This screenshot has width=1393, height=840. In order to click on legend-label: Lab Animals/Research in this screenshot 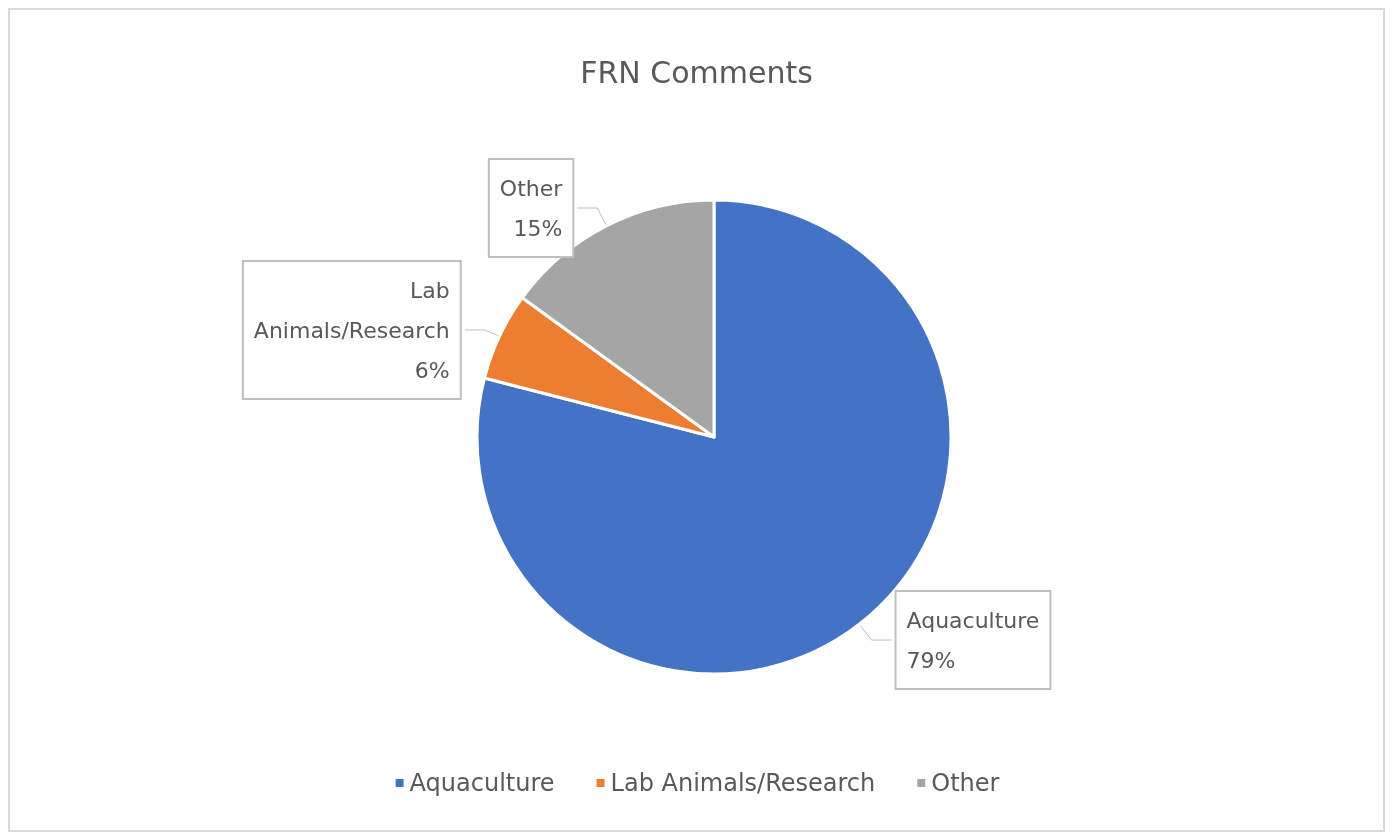, I will do `click(743, 783)`.